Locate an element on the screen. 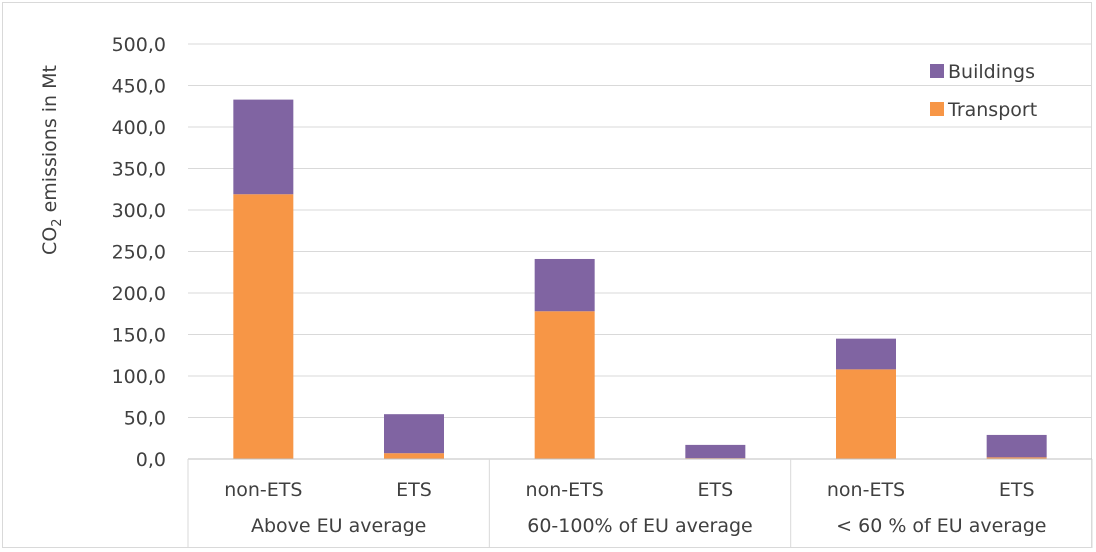  y-axis-label: CO2 emissions in Mt is located at coordinates (52, 160).